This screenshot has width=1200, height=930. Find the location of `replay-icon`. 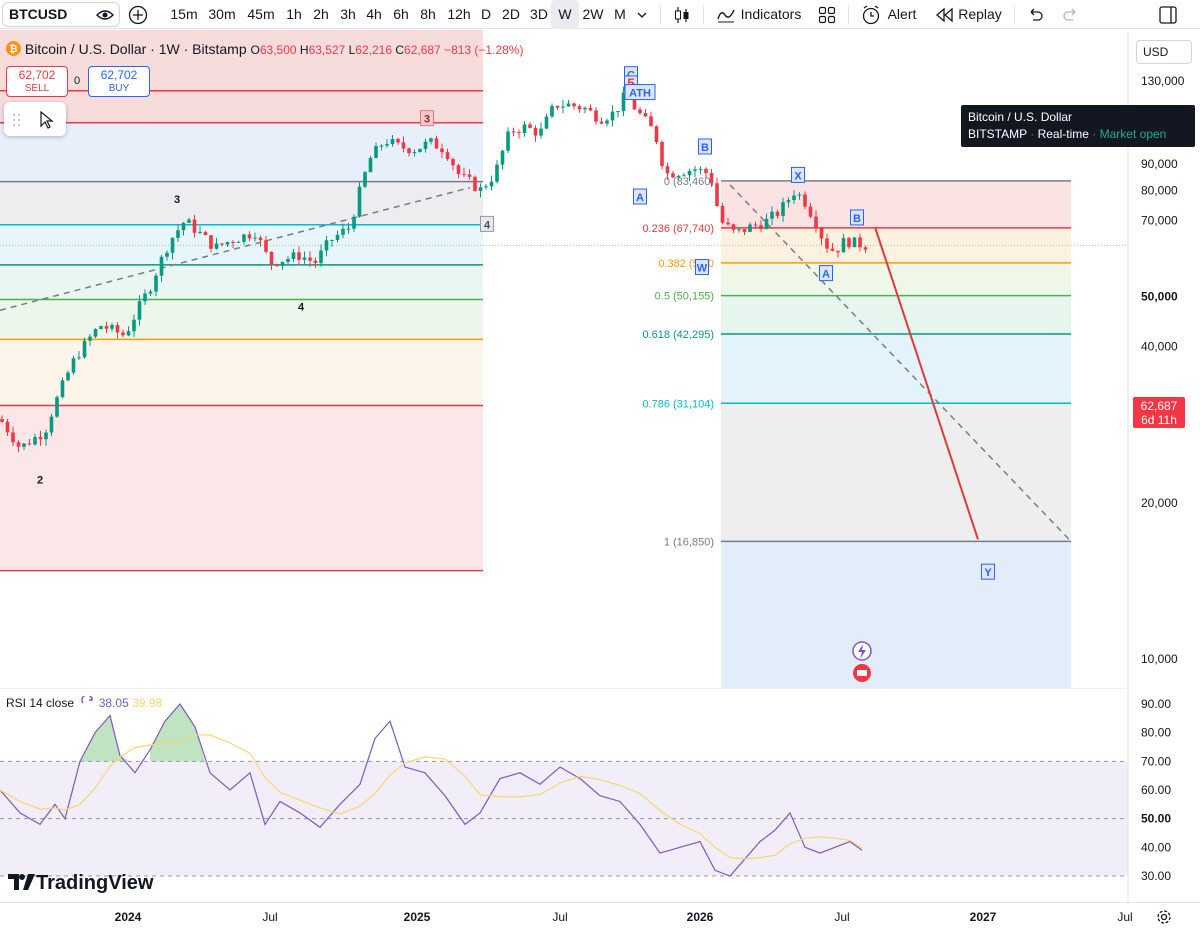

replay-icon is located at coordinates (944, 15).